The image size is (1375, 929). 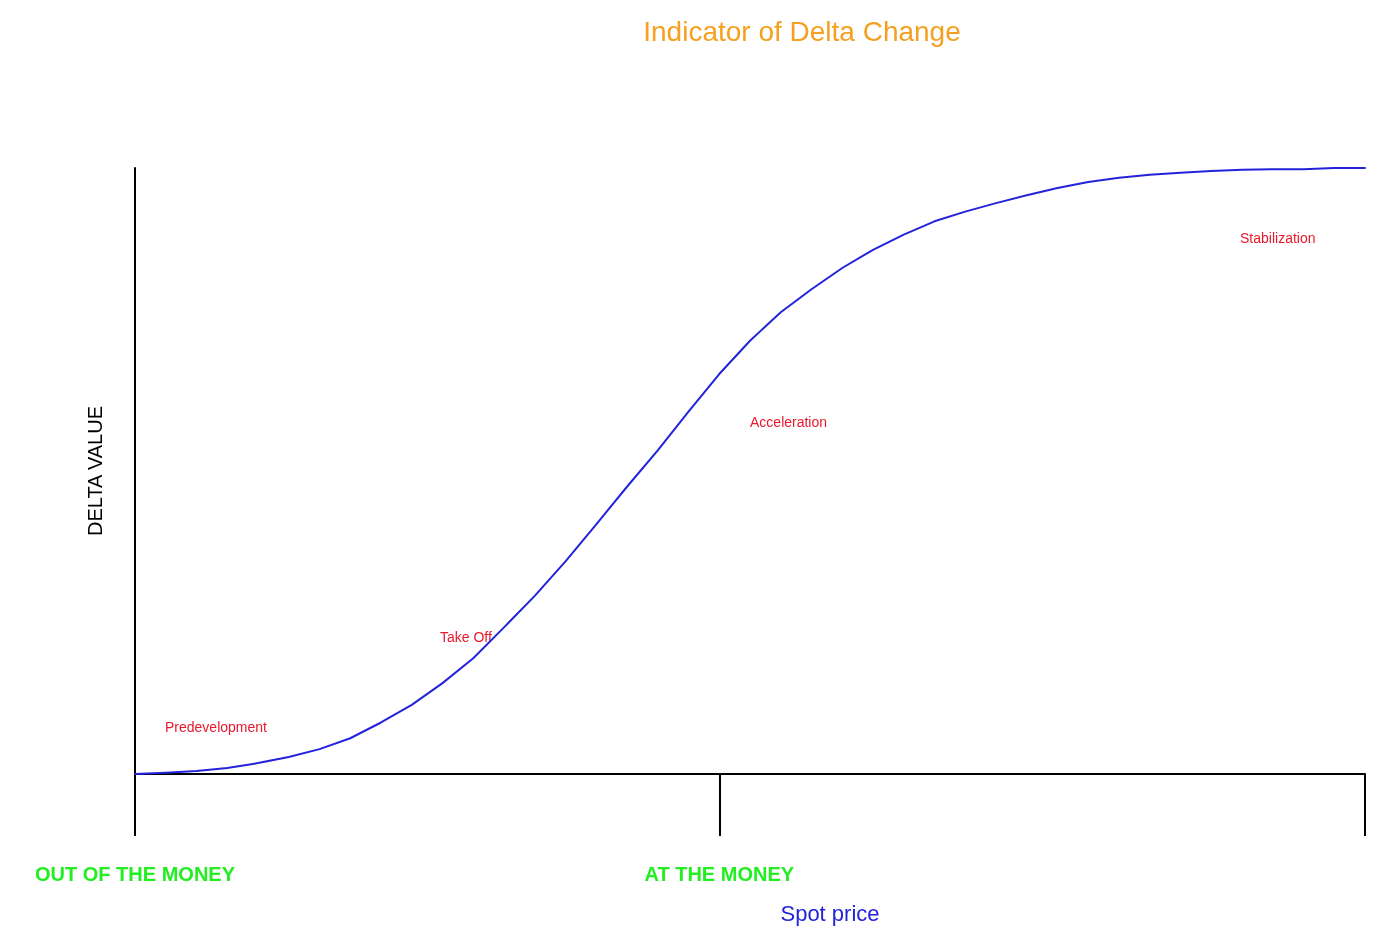 I want to click on x-axis-title: Spot price, so click(x=830, y=913).